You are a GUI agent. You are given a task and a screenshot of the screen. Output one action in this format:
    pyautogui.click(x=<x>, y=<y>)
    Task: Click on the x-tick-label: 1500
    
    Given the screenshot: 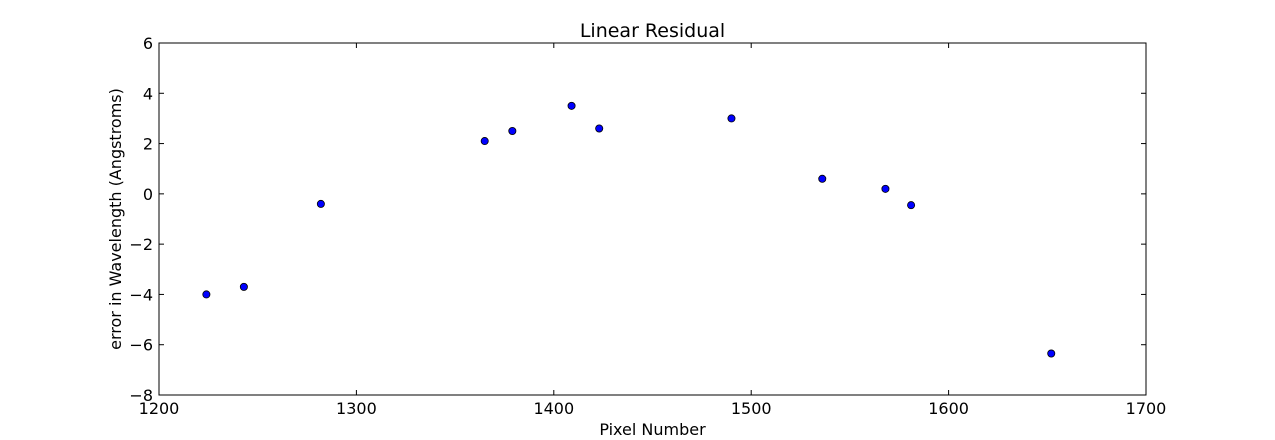 What is the action you would take?
    pyautogui.click(x=751, y=408)
    